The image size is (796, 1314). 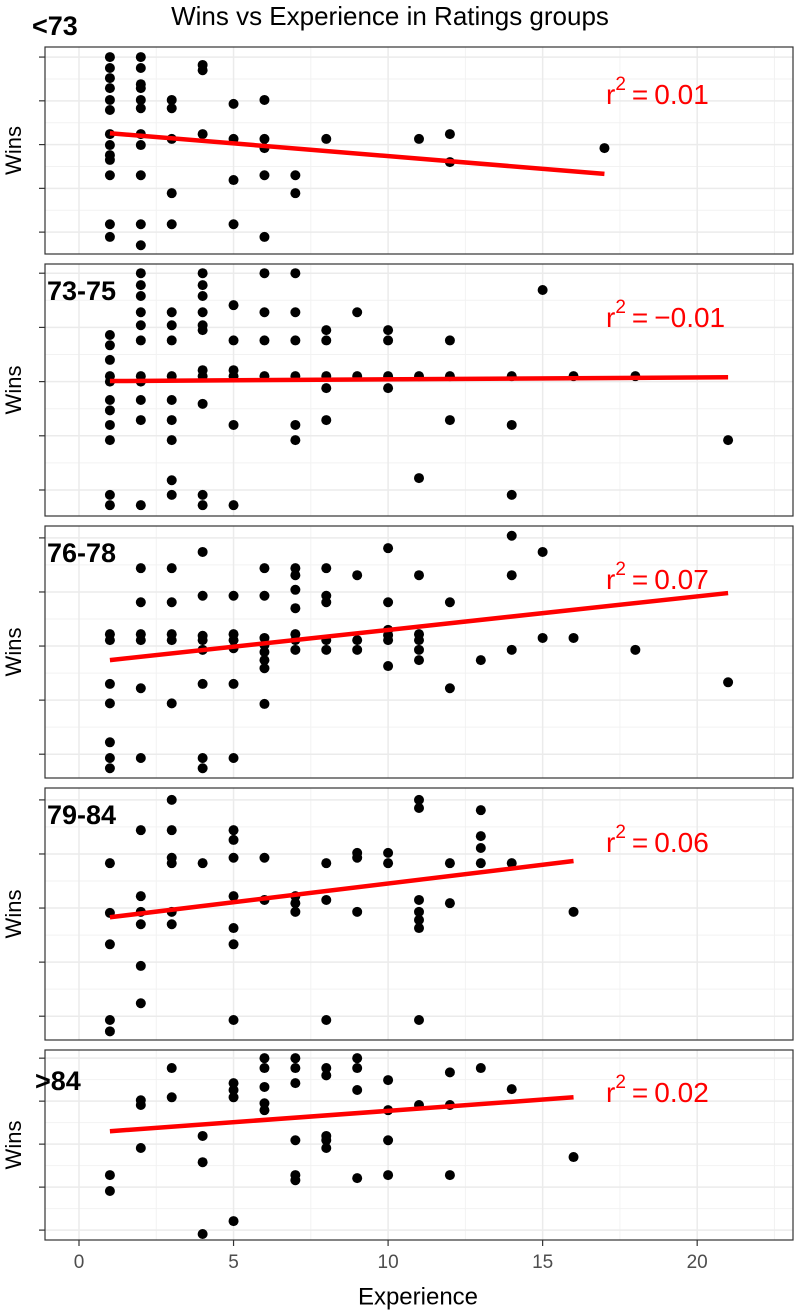 What do you see at coordinates (233, 1262) in the screenshot?
I see `x-tick-label: 5` at bounding box center [233, 1262].